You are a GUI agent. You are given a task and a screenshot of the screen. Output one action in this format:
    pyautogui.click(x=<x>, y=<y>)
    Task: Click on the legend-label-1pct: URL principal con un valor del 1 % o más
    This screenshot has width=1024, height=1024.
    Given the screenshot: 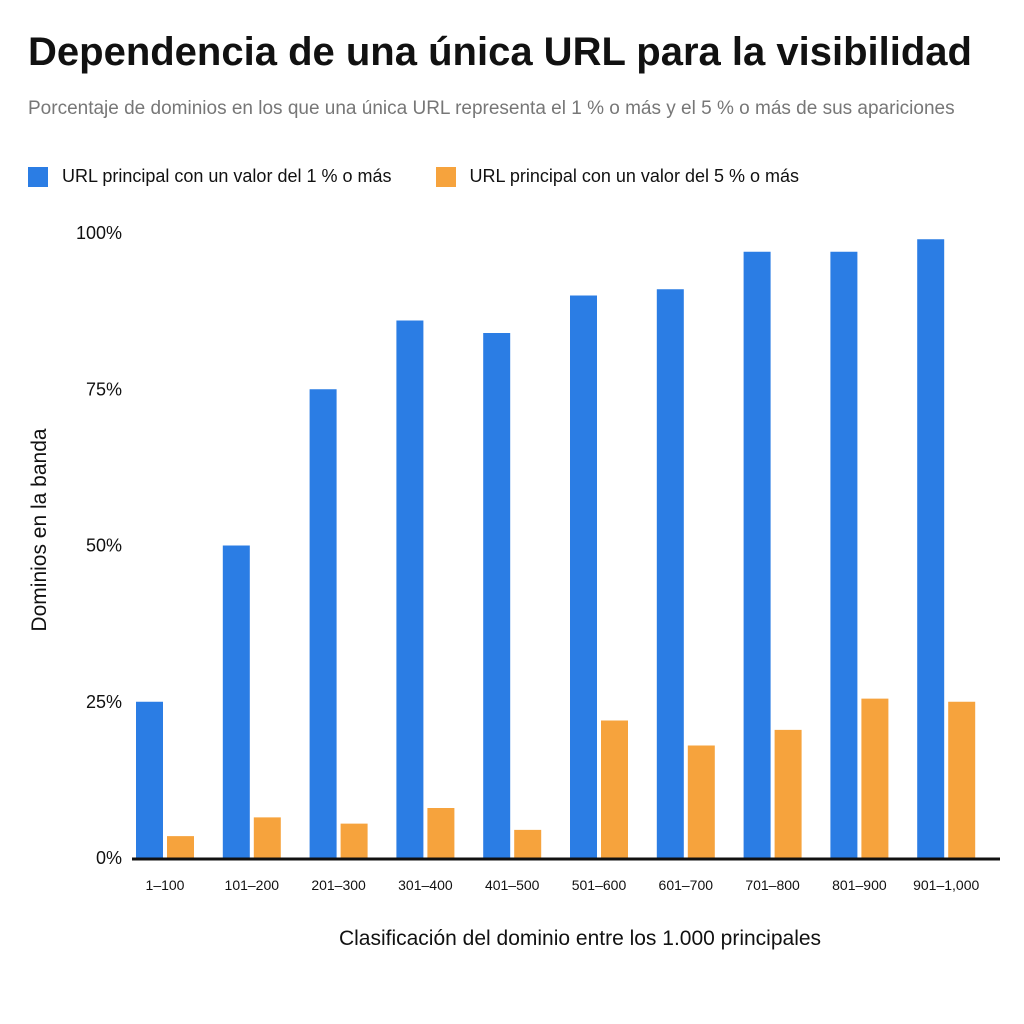 What is the action you would take?
    pyautogui.click(x=227, y=176)
    